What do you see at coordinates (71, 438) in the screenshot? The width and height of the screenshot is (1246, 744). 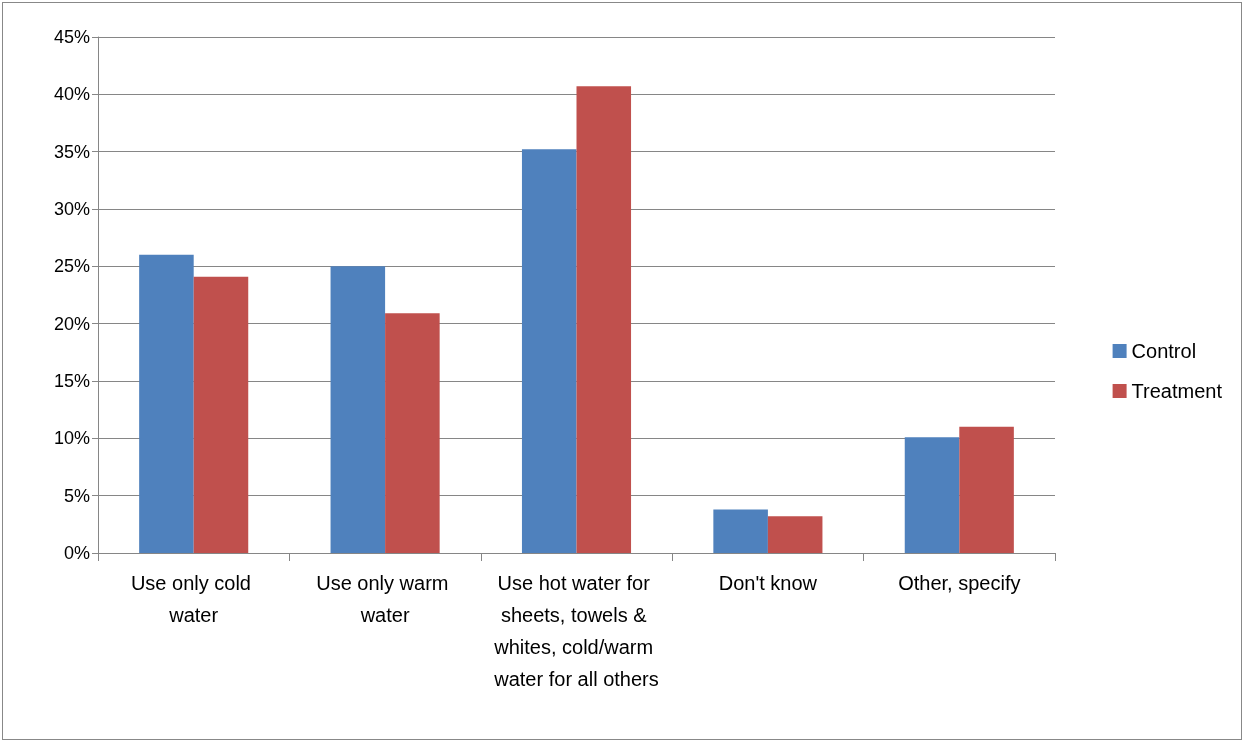 I see `y-tick-label: 10%` at bounding box center [71, 438].